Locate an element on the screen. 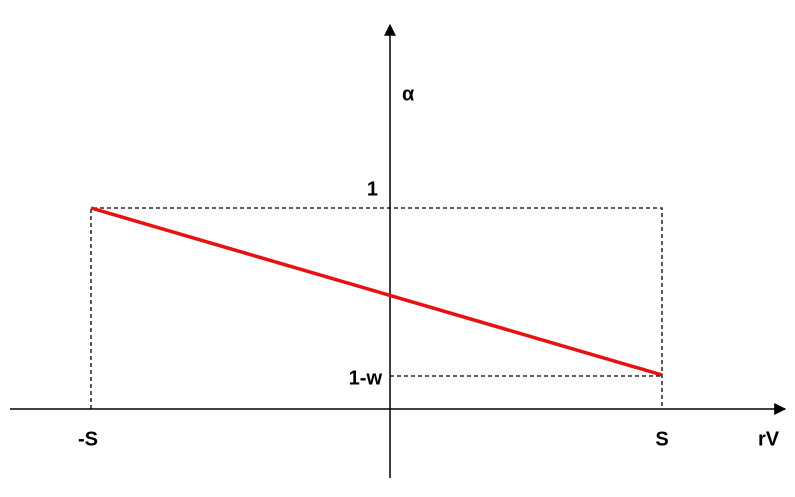 This screenshot has height=497, width=795. y-tick-label: 1 is located at coordinates (372, 189).